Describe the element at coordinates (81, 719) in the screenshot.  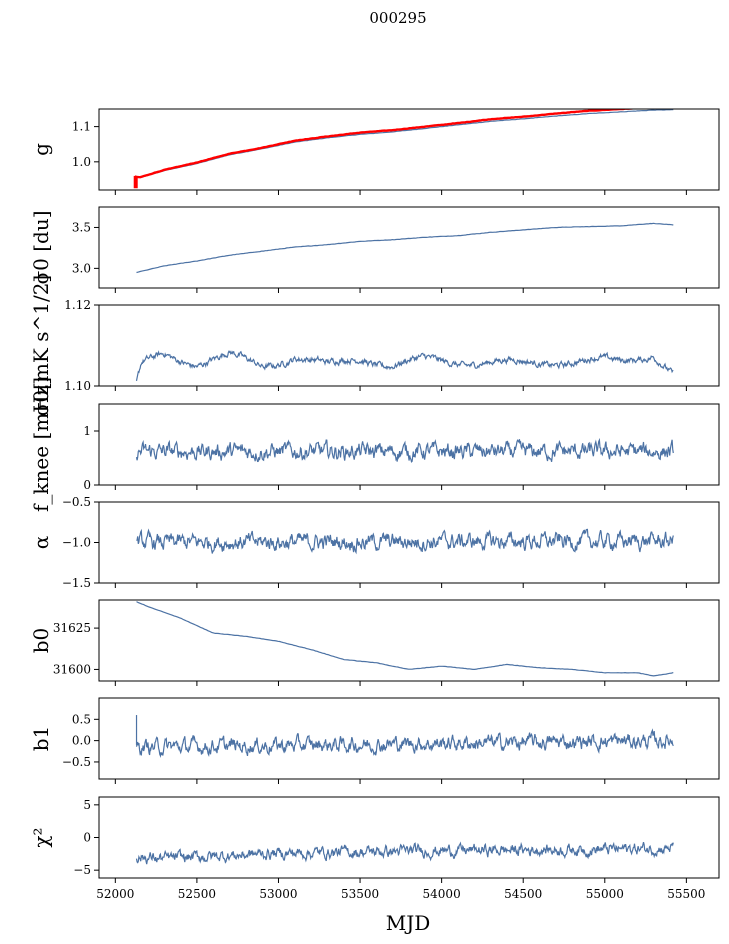
I see `panel-6-ytick-label-2: 0.5` at that location.